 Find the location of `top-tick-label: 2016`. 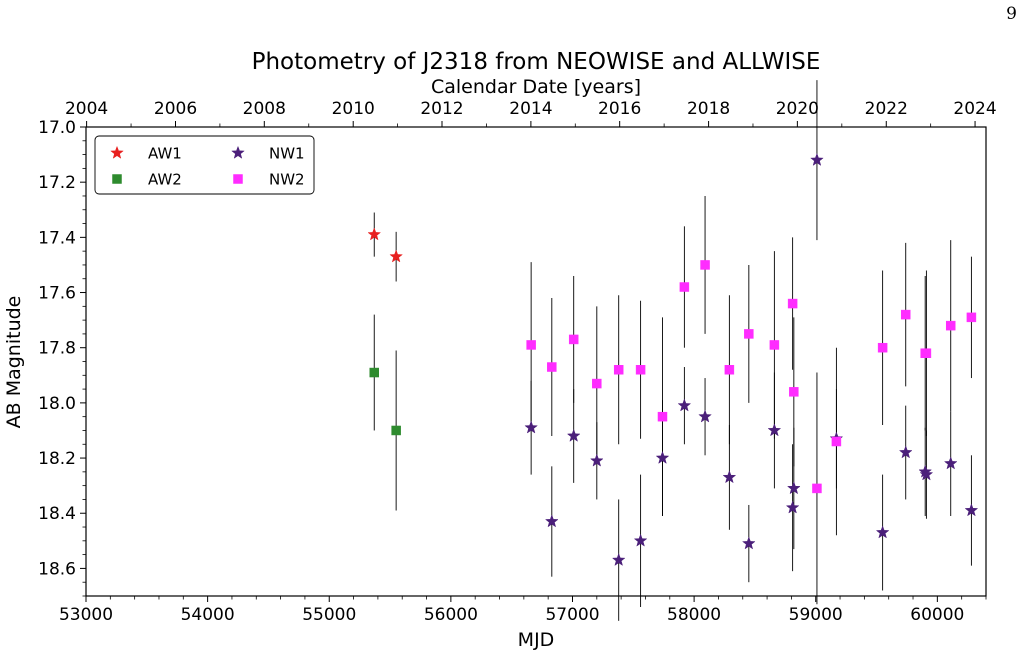

top-tick-label: 2016 is located at coordinates (619, 109).